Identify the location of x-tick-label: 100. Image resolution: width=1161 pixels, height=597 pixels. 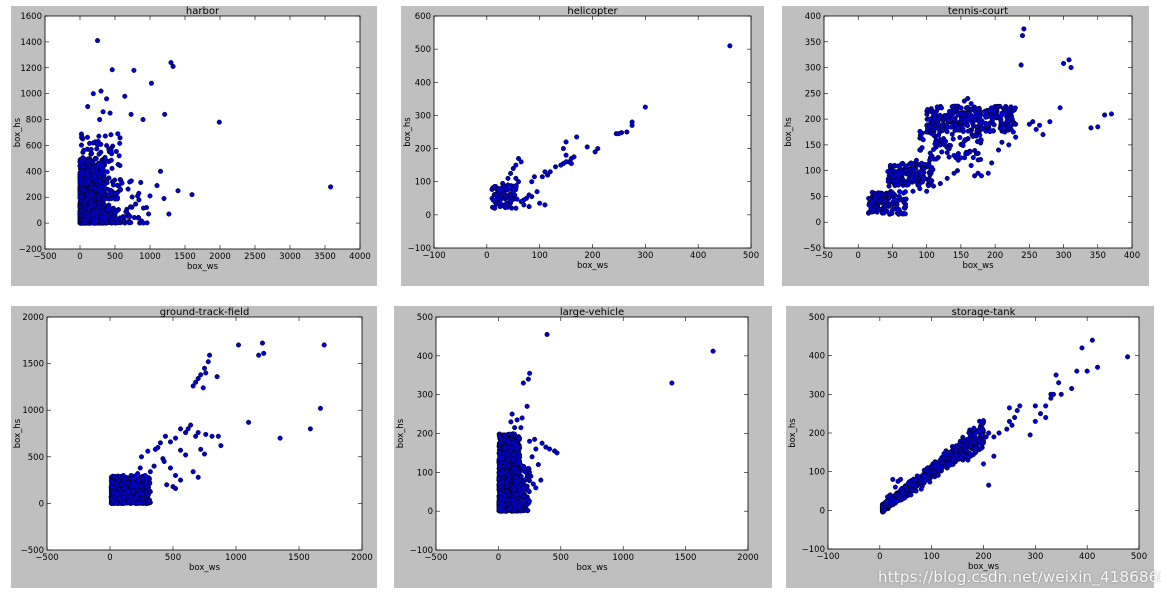
(932, 557).